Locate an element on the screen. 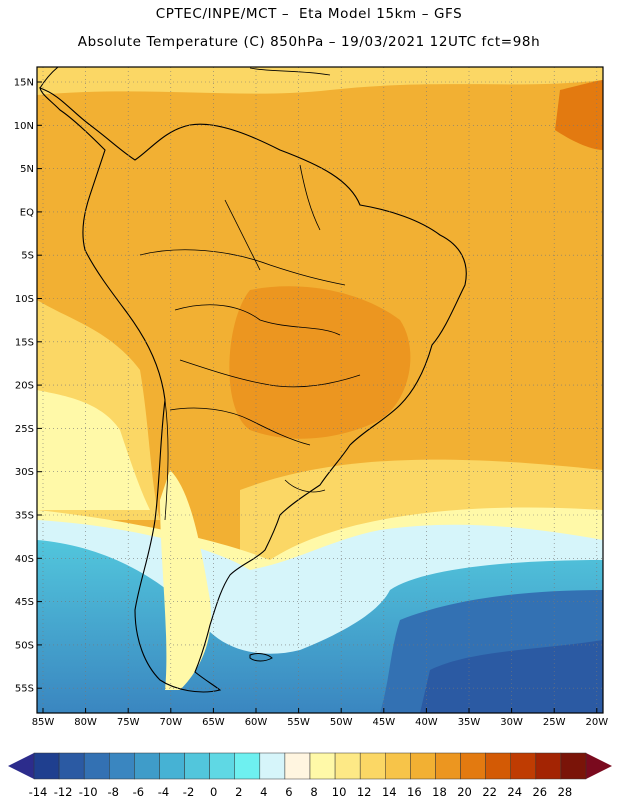 The image size is (618, 800). colorbar-label: 6 is located at coordinates (288, 792).